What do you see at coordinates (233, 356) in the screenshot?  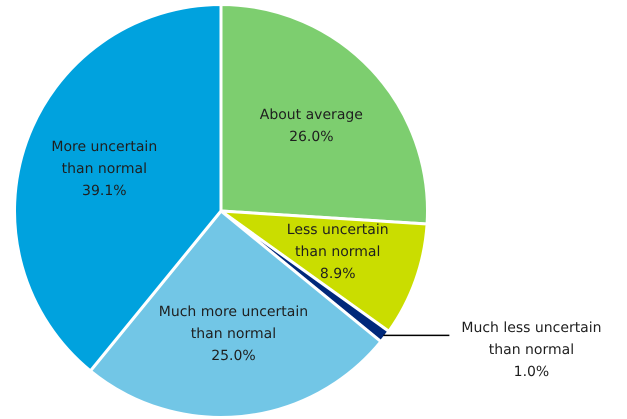 I see `data-label: 25.0%` at bounding box center [233, 356].